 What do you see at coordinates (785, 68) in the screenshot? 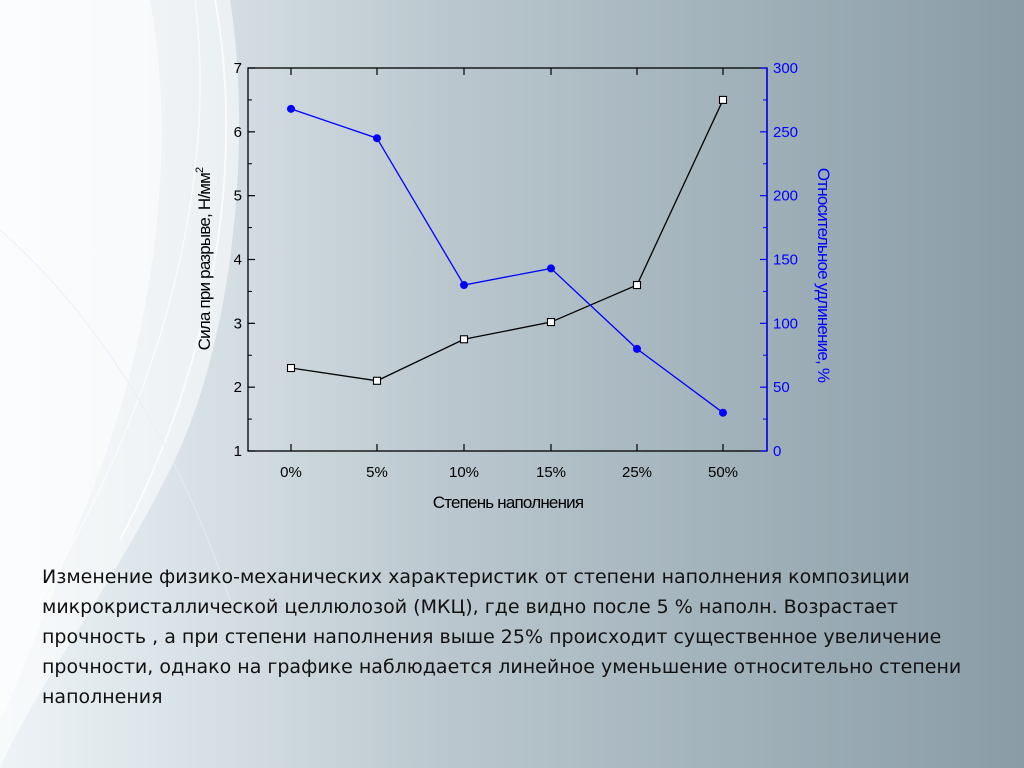
I see `right-tick-label: 300` at bounding box center [785, 68].